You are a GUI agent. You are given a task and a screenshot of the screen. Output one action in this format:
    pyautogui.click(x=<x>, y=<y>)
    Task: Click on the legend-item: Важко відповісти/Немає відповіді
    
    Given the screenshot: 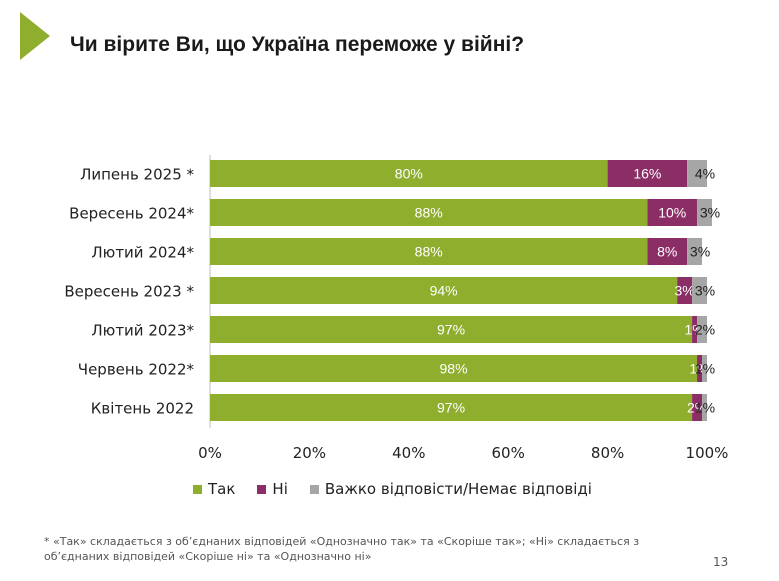 What is the action you would take?
    pyautogui.click(x=450, y=489)
    